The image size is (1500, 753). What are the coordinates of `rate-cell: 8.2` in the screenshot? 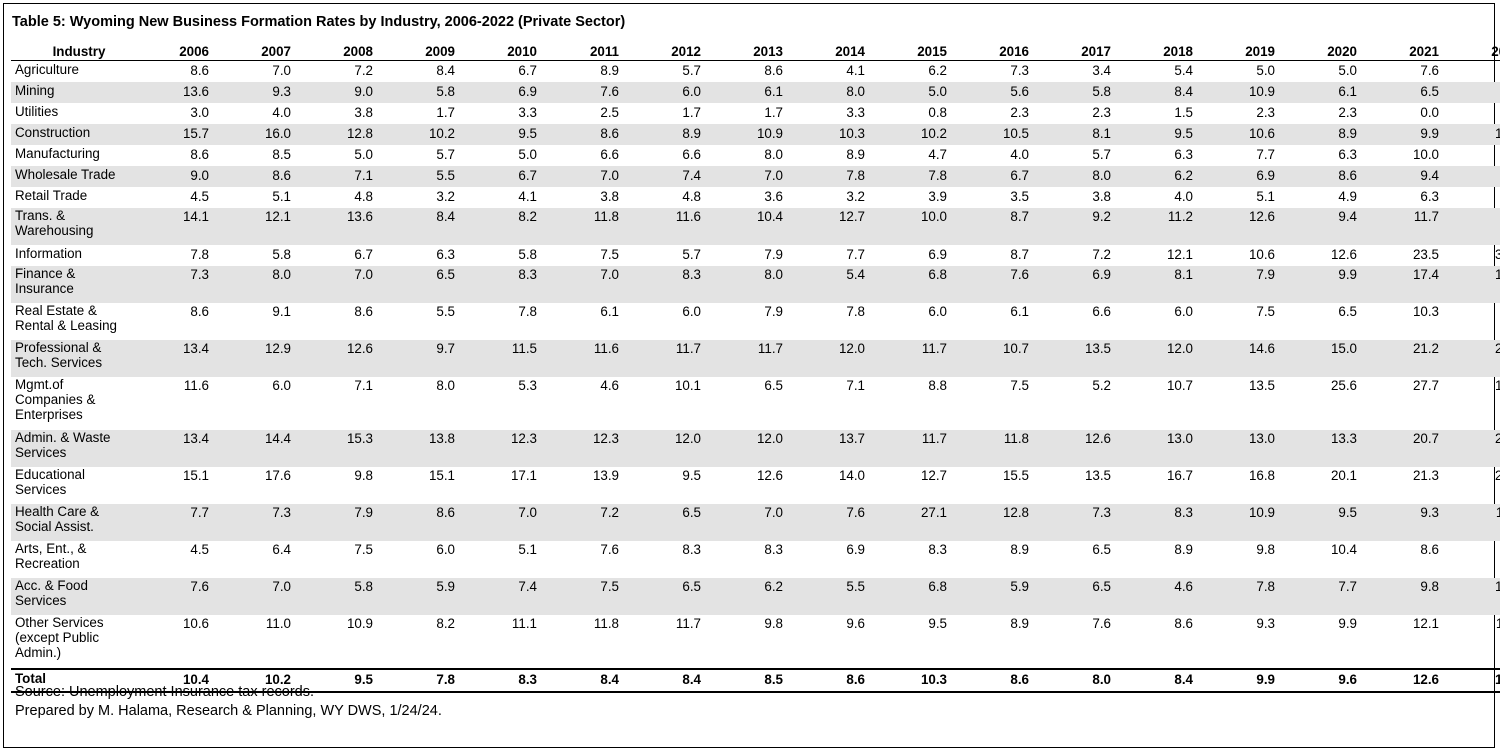 It's located at (1472, 92).